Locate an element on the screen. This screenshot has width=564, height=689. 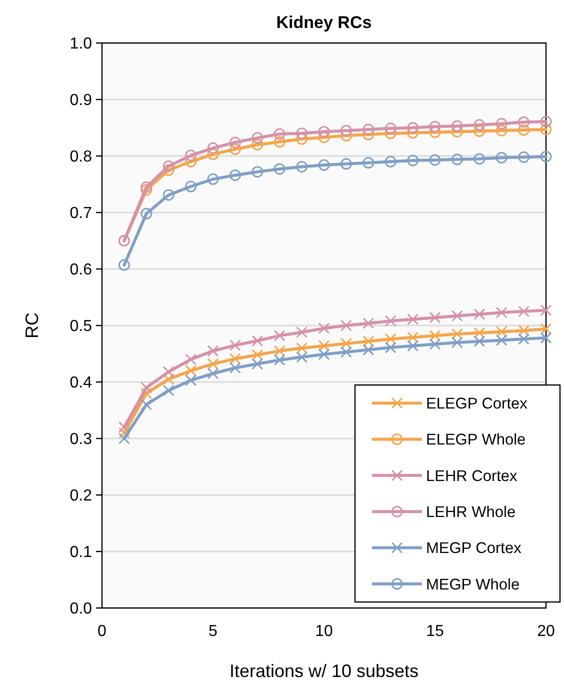
y-tick-label: 0.5 is located at coordinates (81, 327).